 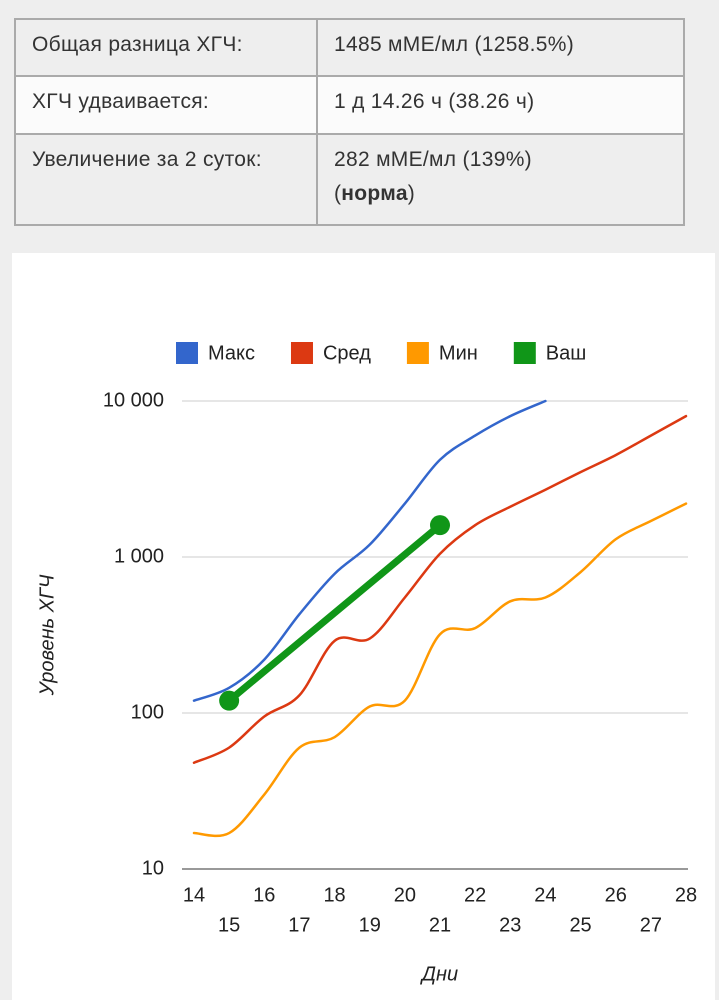 I want to click on y-axis-title: Уровень ХГЧ, so click(x=47, y=635).